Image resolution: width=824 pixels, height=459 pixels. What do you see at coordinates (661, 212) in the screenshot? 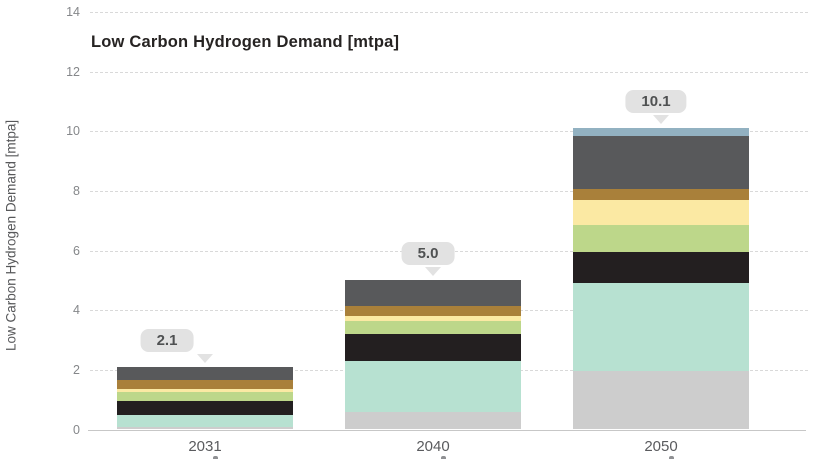
I see `bar-2050-segment-pale-yellow` at bounding box center [661, 212].